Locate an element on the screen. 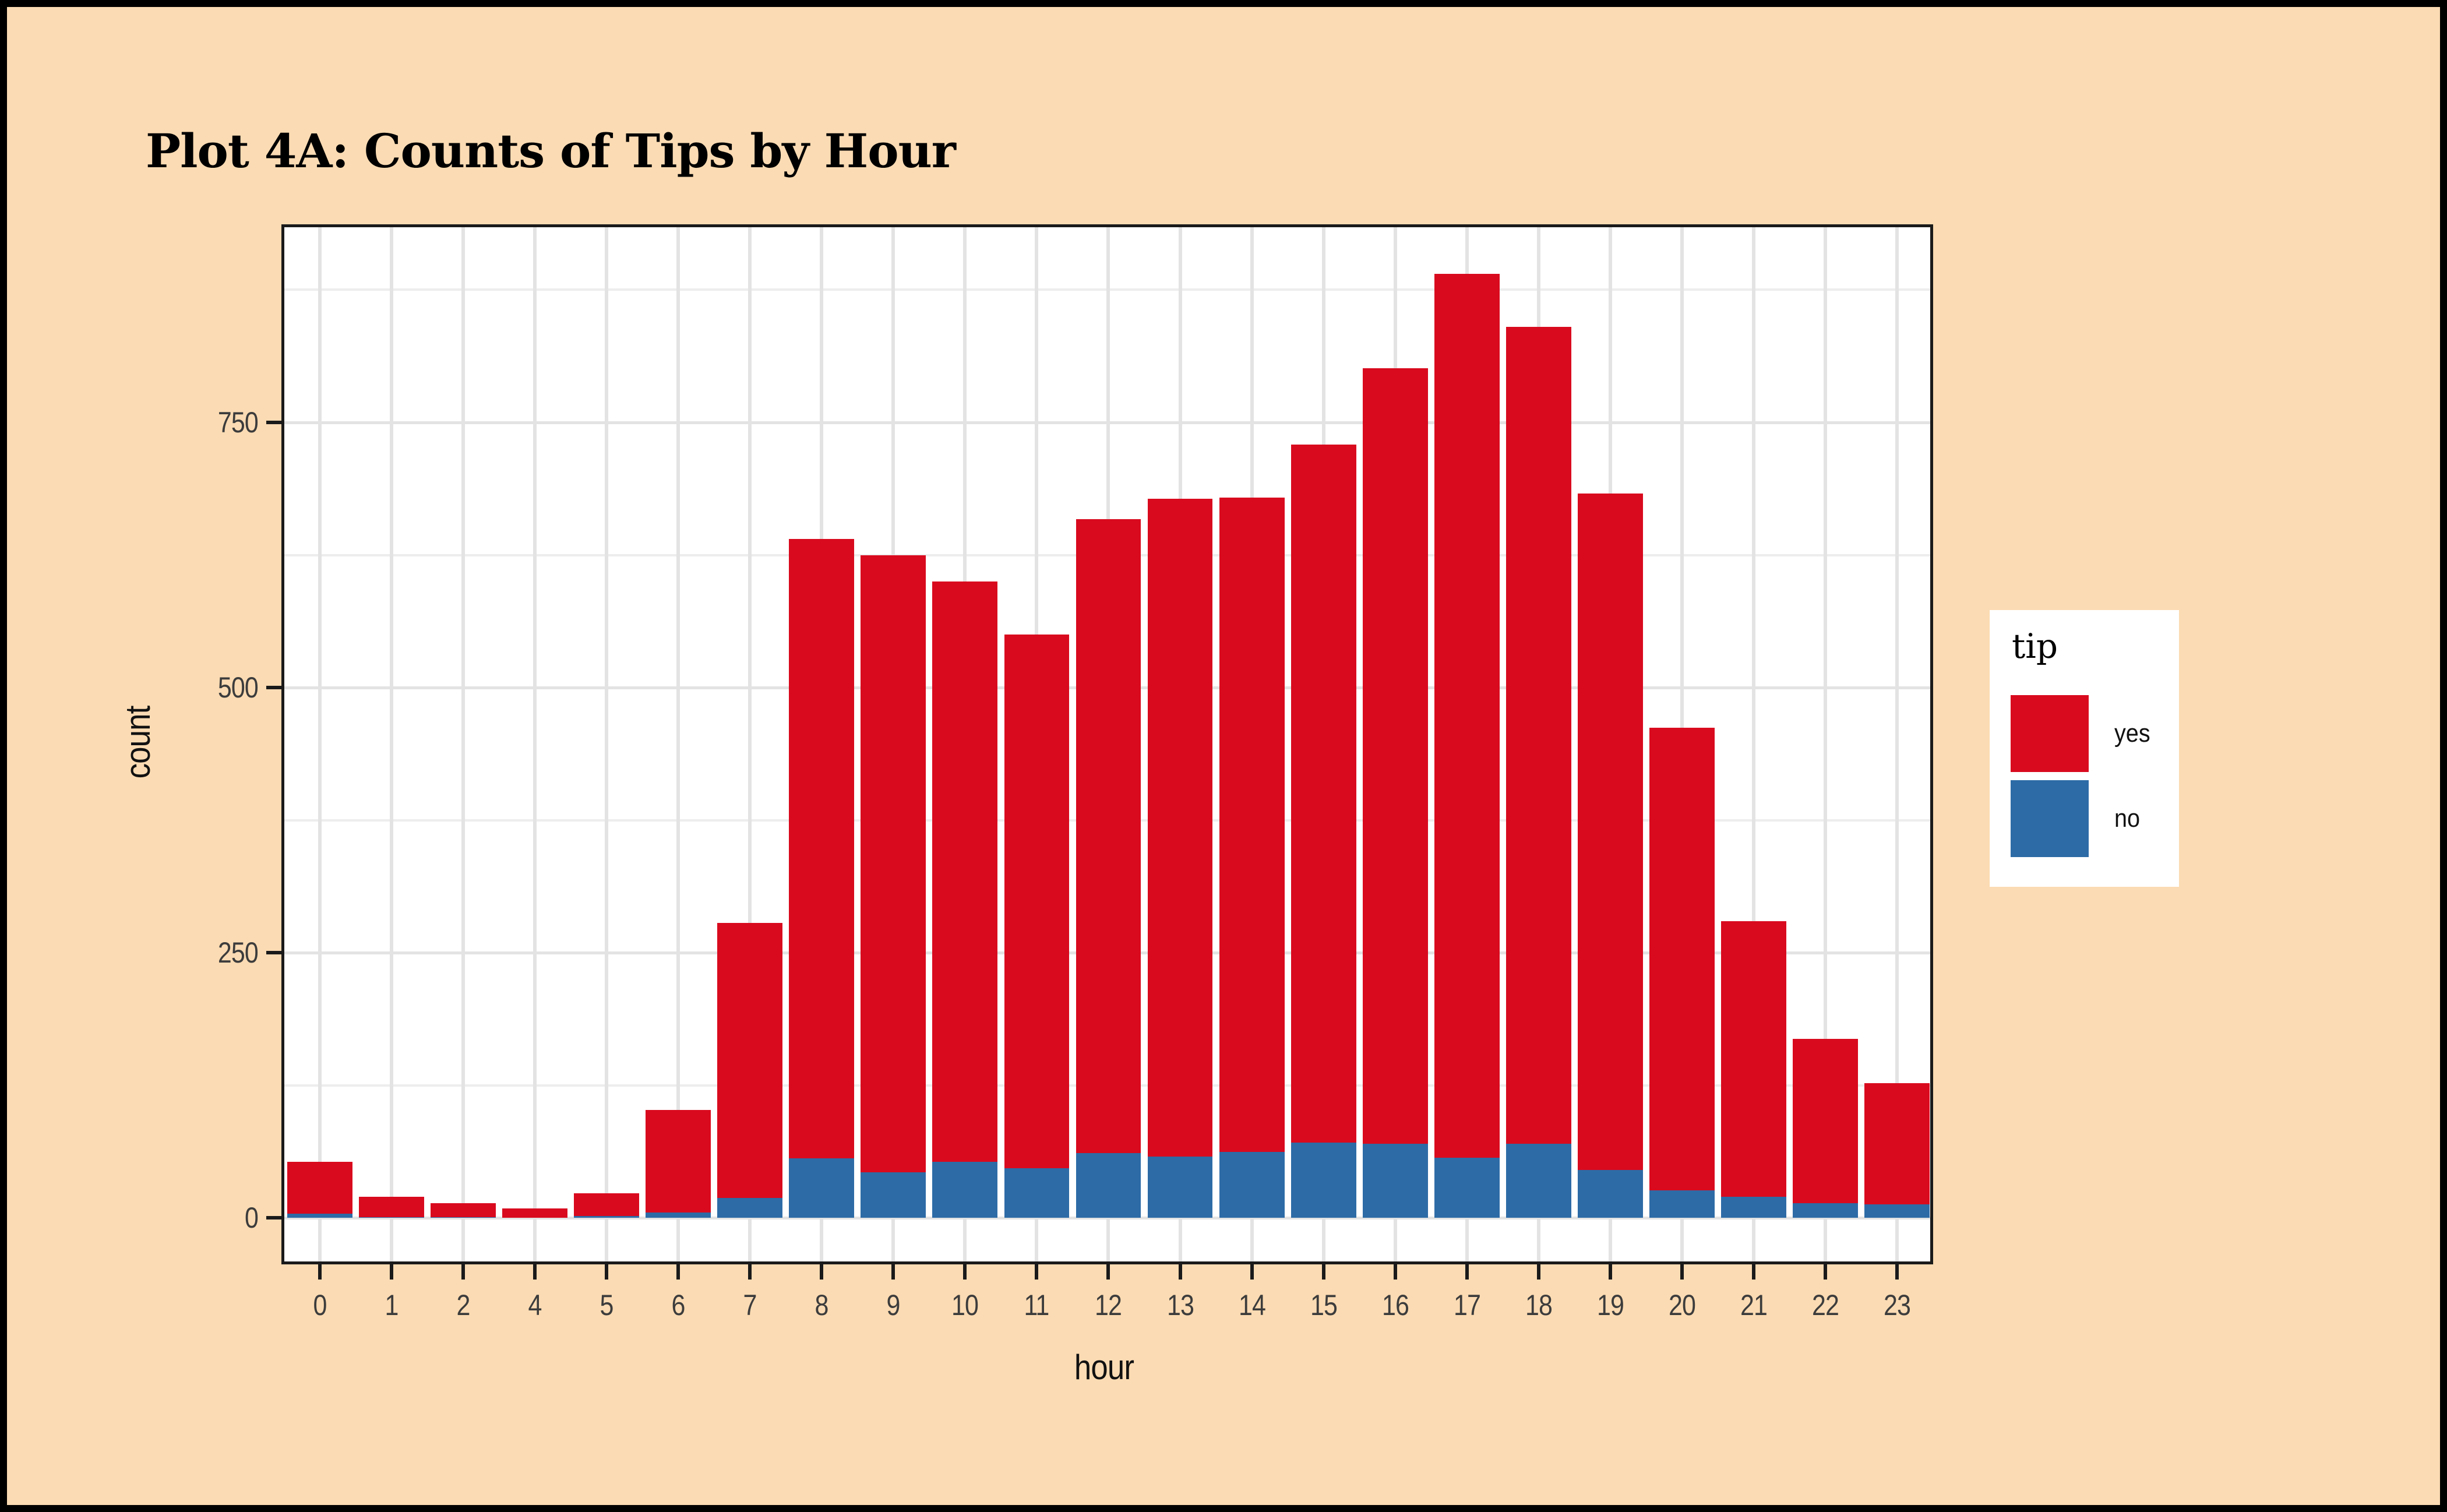 This screenshot has height=1512, width=2447. x-tick-label-4: 4 is located at coordinates (535, 1305).